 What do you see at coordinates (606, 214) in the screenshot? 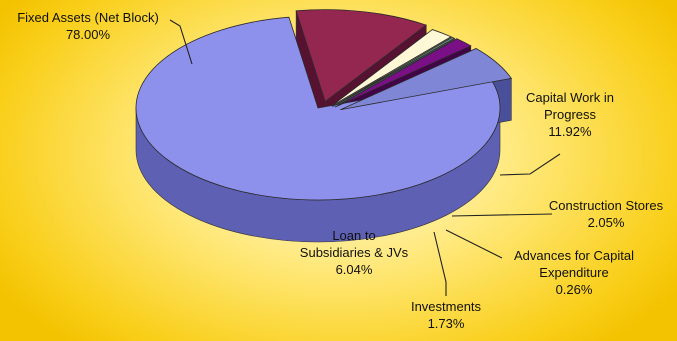
I see `pie-label-construction-stores: Construction Stores 2.05%` at bounding box center [606, 214].